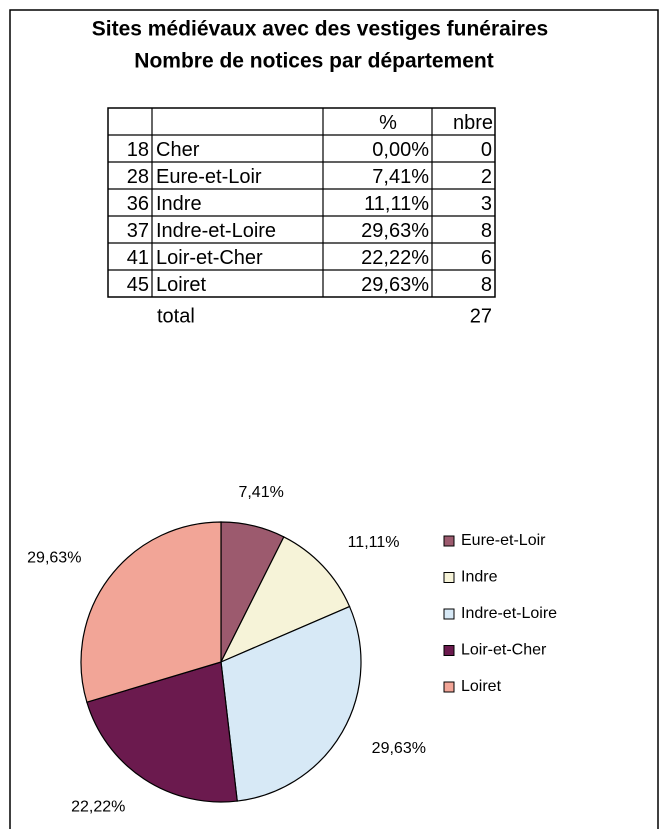  What do you see at coordinates (178, 150) in the screenshot?
I see `table-cell: Cher` at bounding box center [178, 150].